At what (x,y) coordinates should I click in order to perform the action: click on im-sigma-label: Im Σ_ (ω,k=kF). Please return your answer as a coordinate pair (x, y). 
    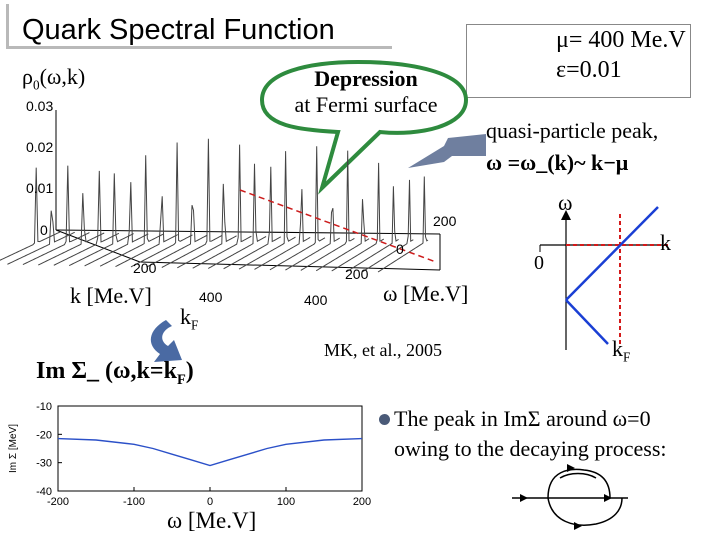
    Looking at the image, I should click on (115, 373).